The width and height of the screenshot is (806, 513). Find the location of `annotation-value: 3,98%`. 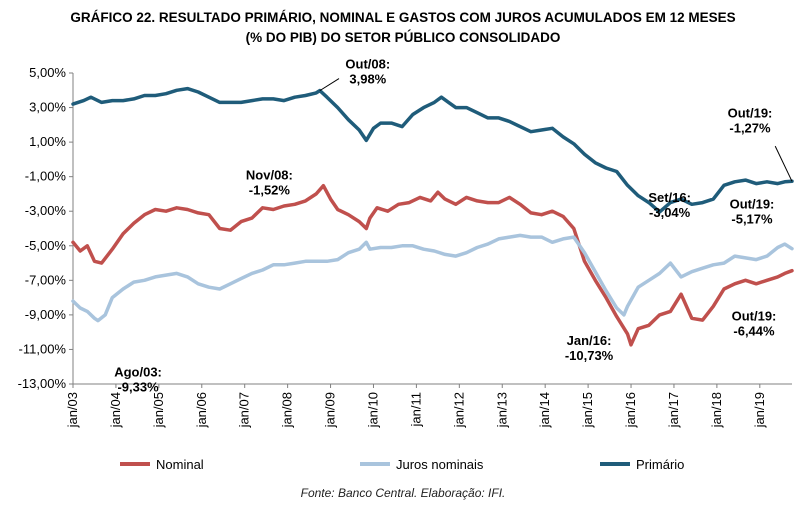

annotation-value: 3,98% is located at coordinates (367, 79).